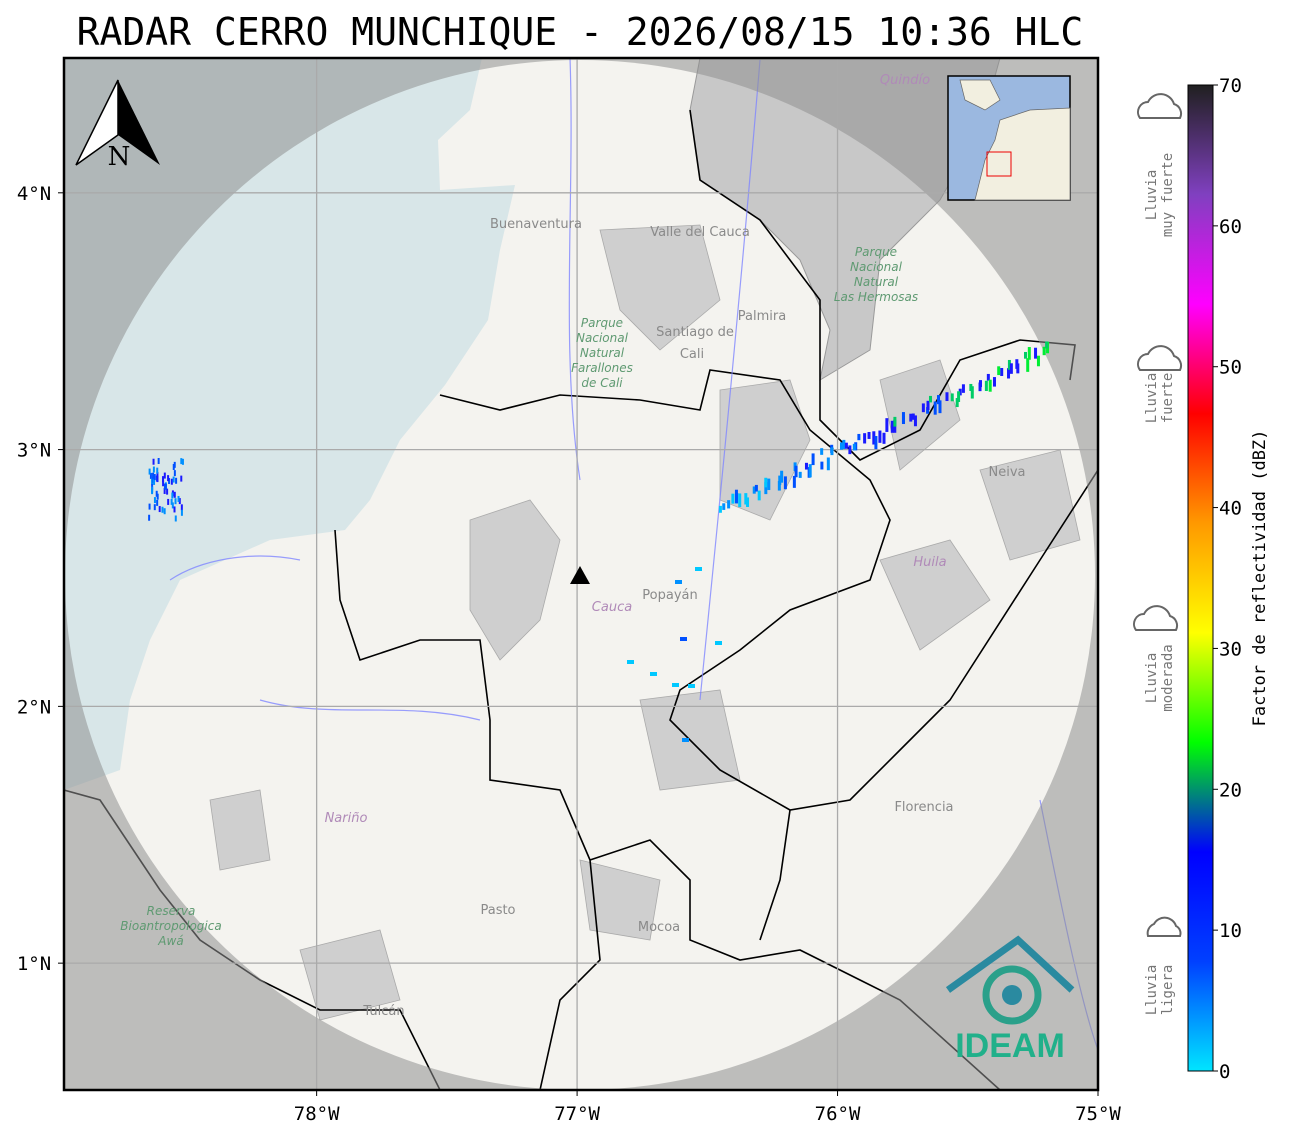 The width and height of the screenshot is (1309, 1137). What do you see at coordinates (170, 926) in the screenshot?
I see `park-label: Bioantropologica` at bounding box center [170, 926].